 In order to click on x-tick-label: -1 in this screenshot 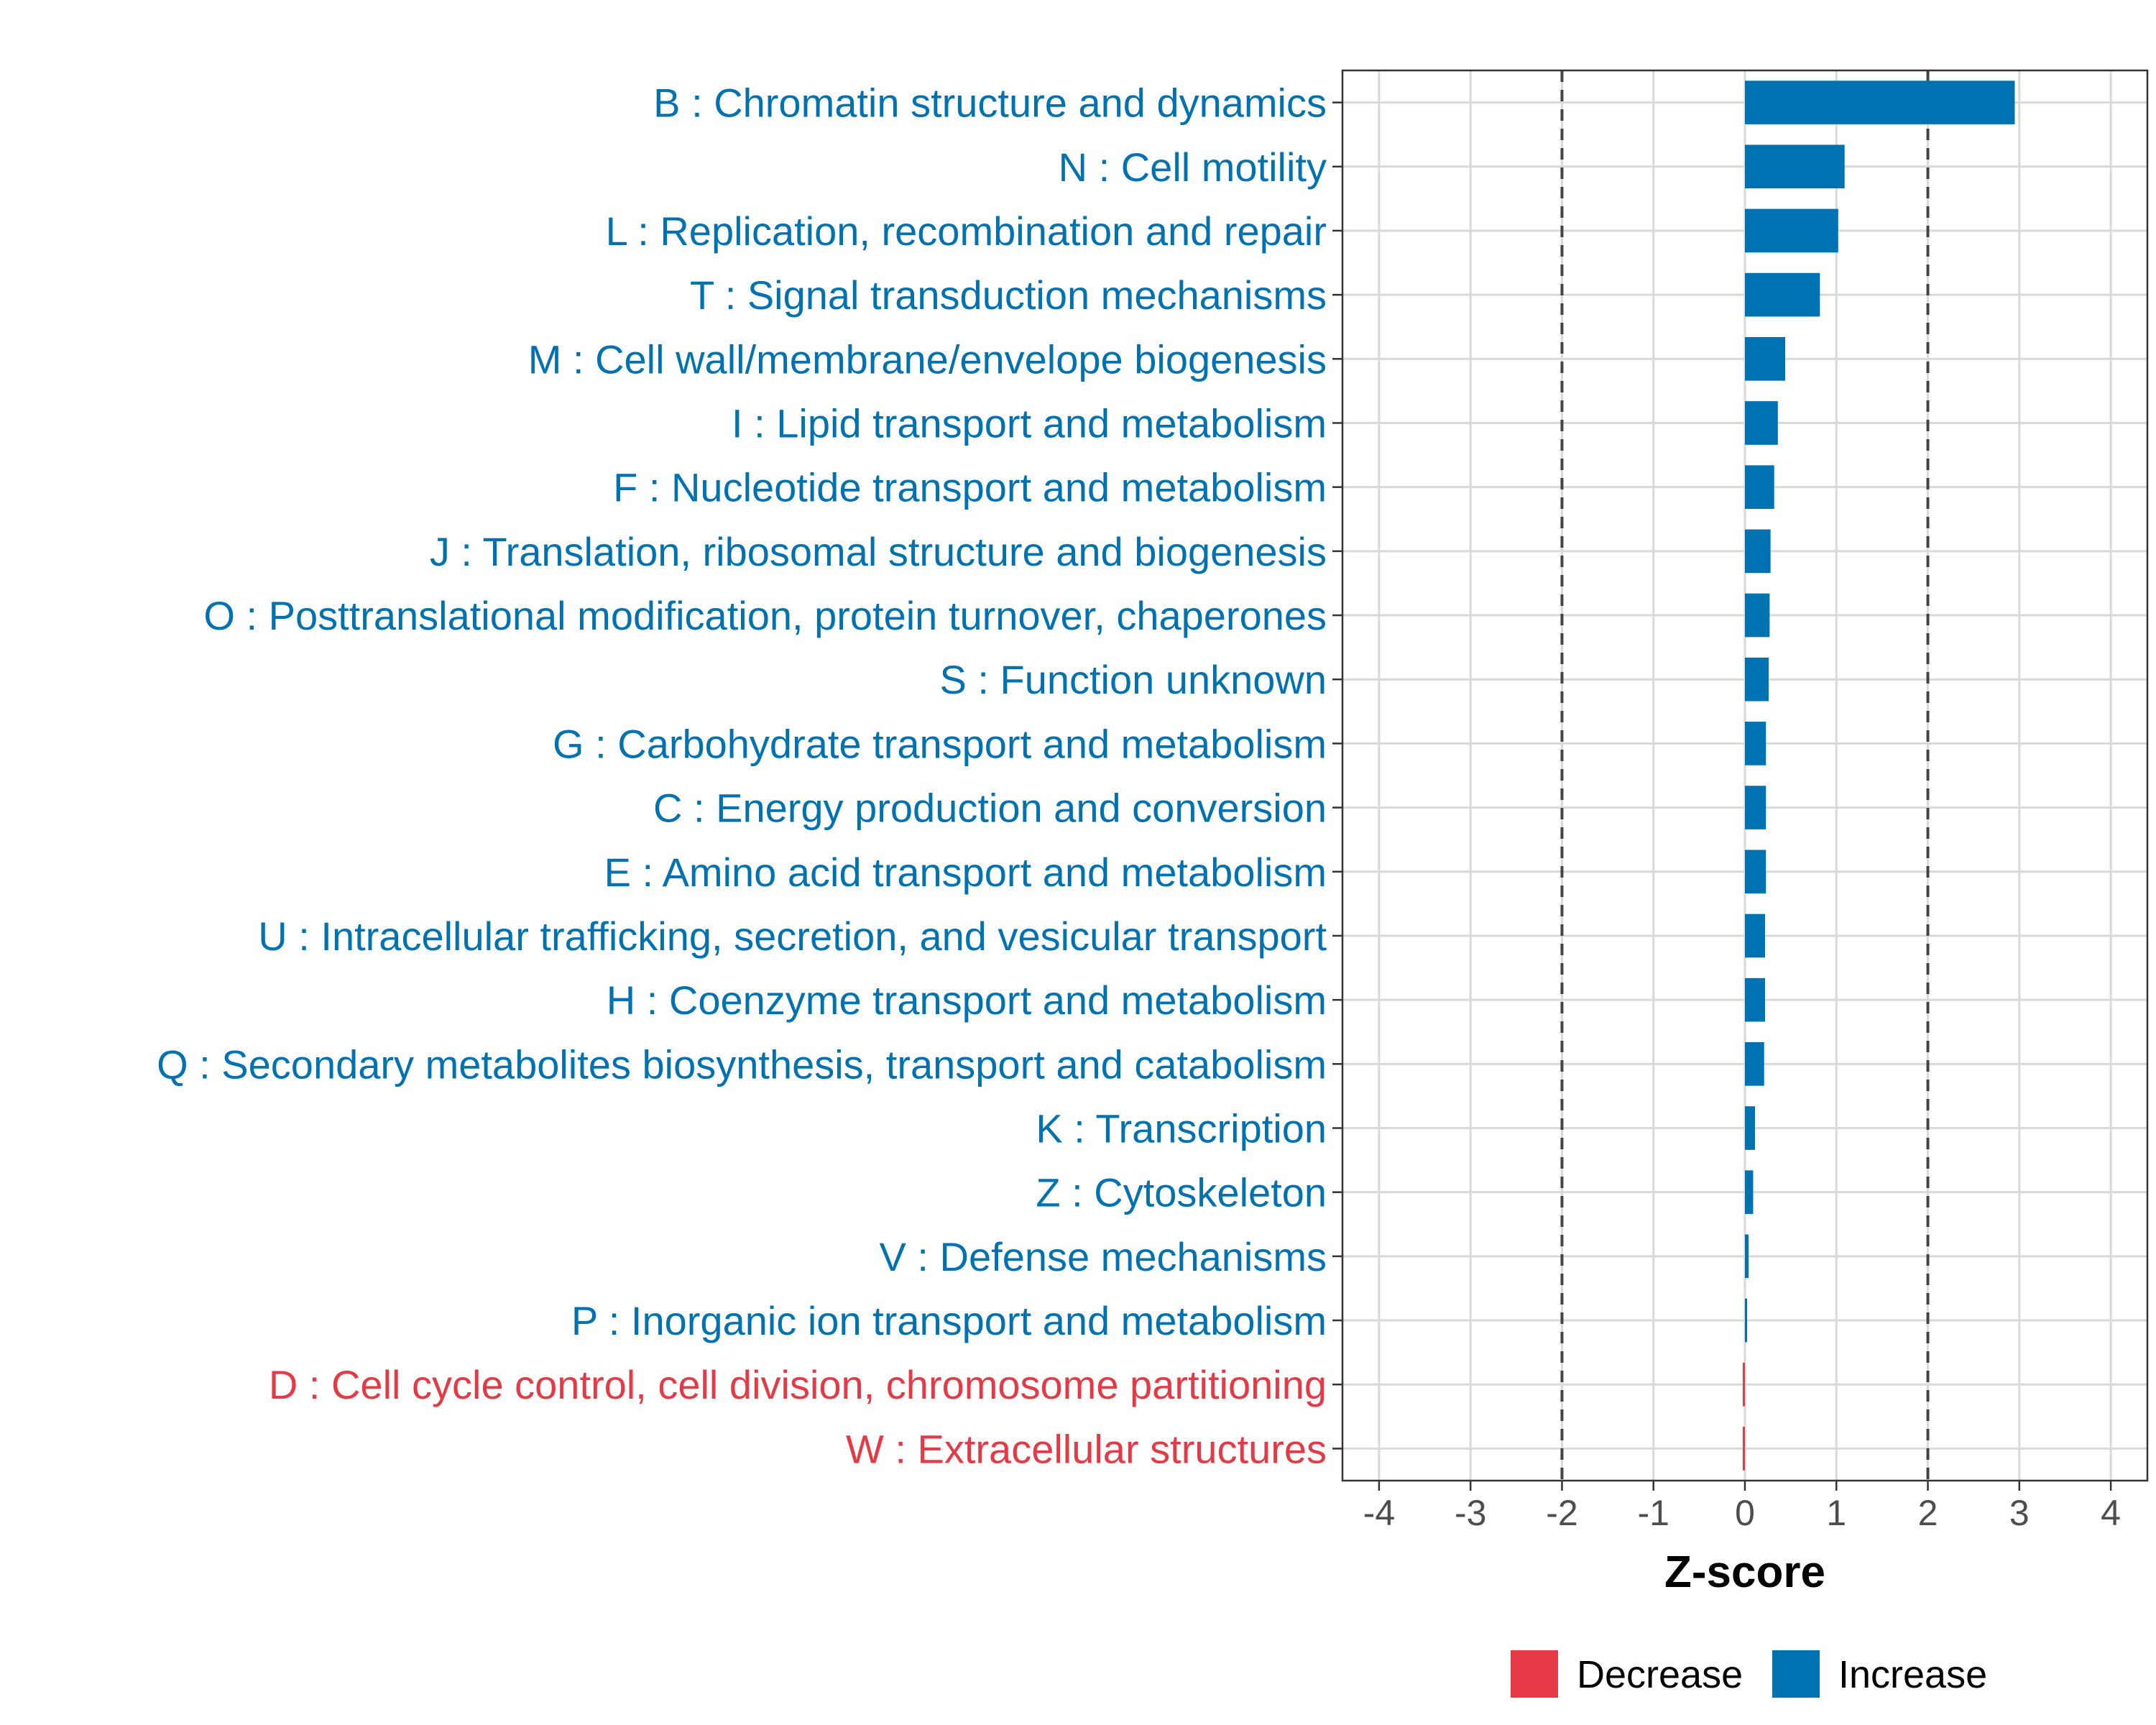, I will do `click(1653, 1513)`.